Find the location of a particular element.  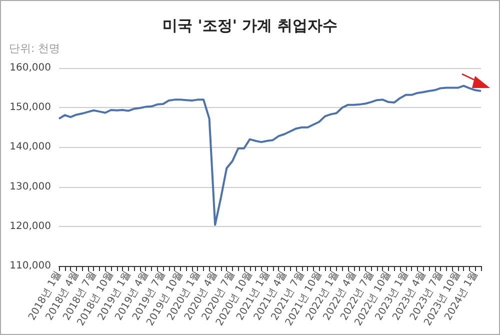

y-tick-label: 160,000 is located at coordinates (30, 68).